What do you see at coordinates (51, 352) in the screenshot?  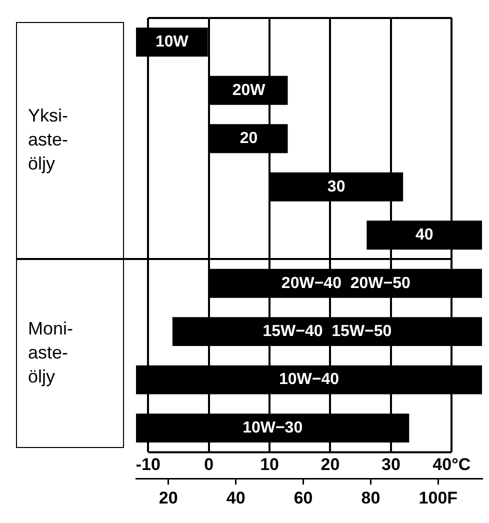 I see `text: Moni- aste- öljy` at bounding box center [51, 352].